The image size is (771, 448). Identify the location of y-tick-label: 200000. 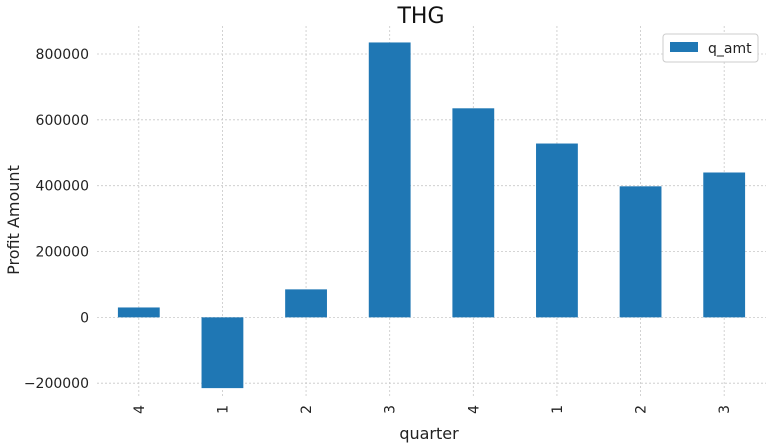
(62, 253).